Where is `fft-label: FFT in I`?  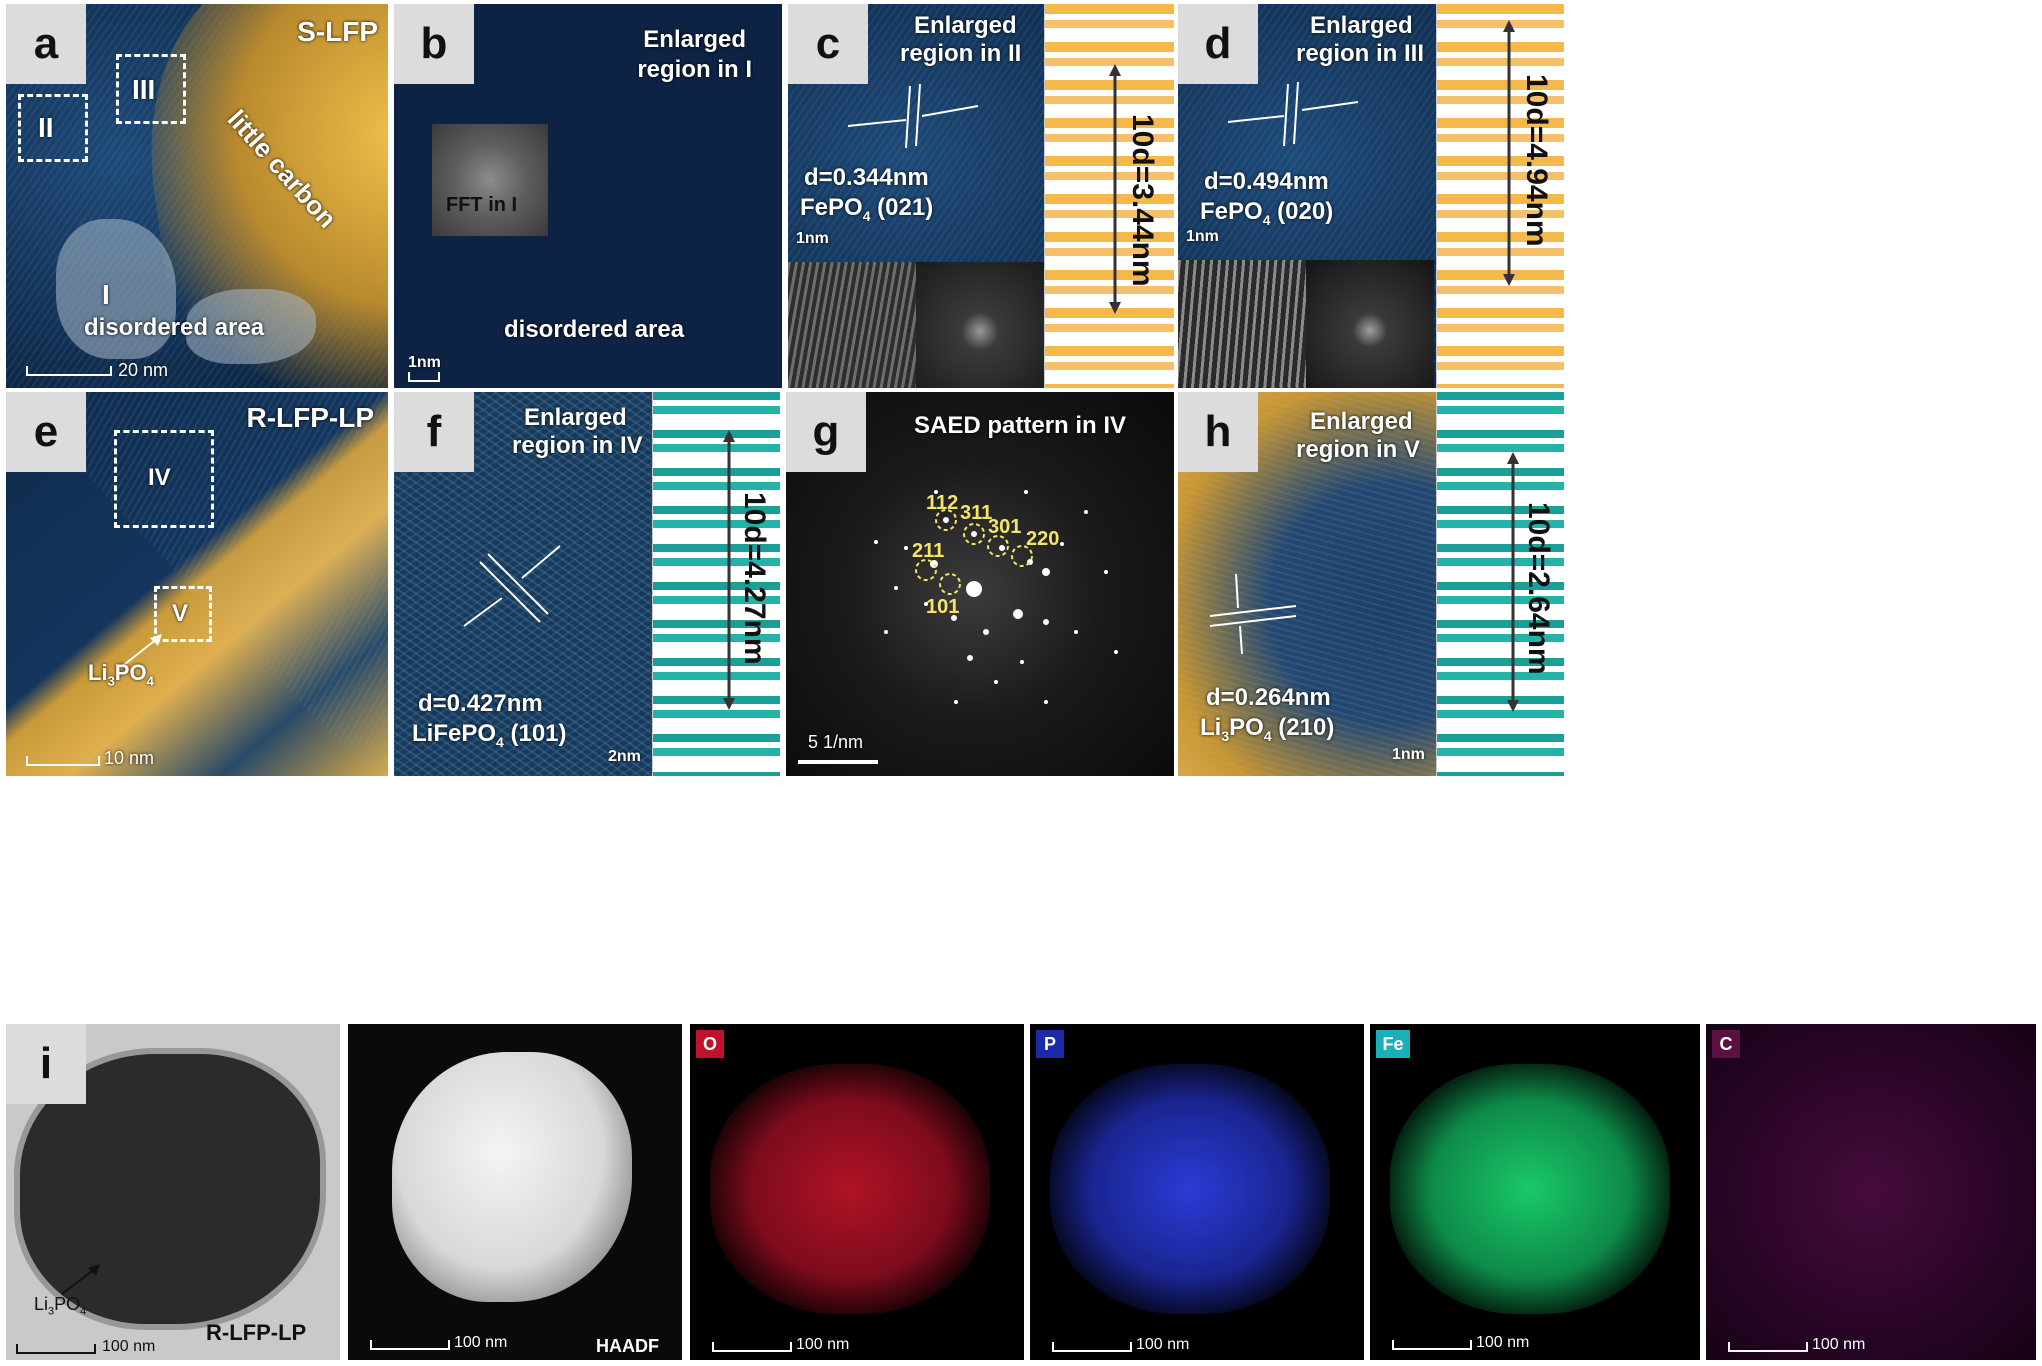
fft-label: FFT in I is located at coordinates (482, 205).